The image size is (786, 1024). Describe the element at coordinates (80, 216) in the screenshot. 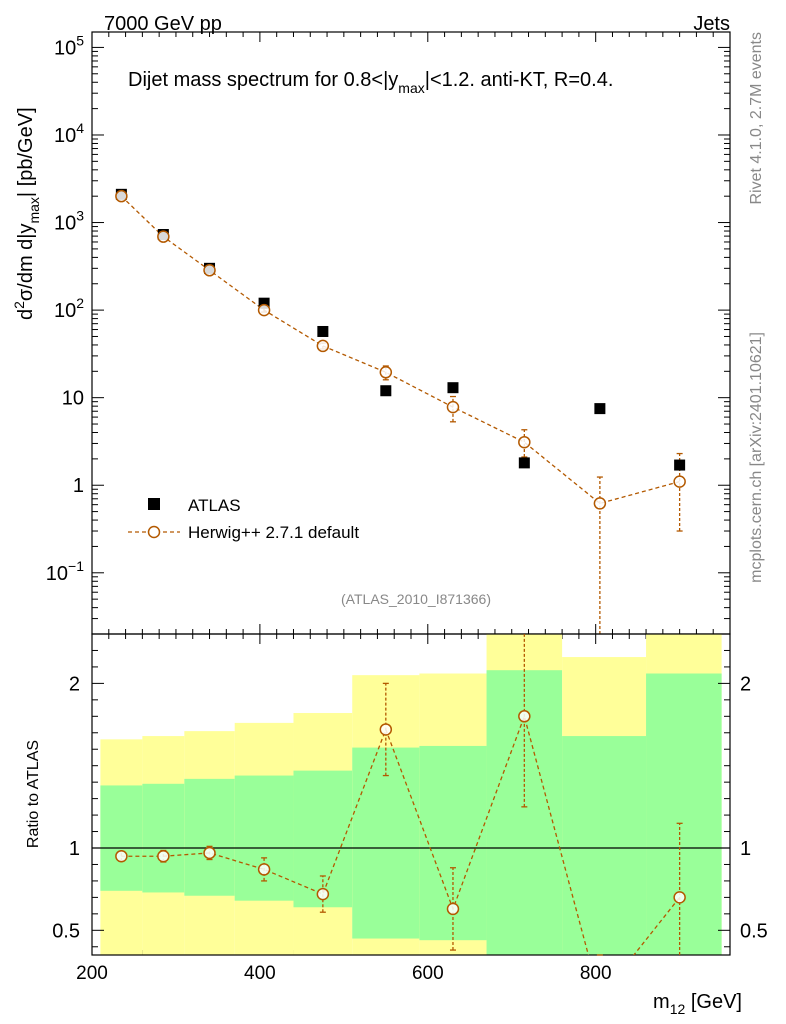

I see `main-ytick-exp-4: 3` at that location.